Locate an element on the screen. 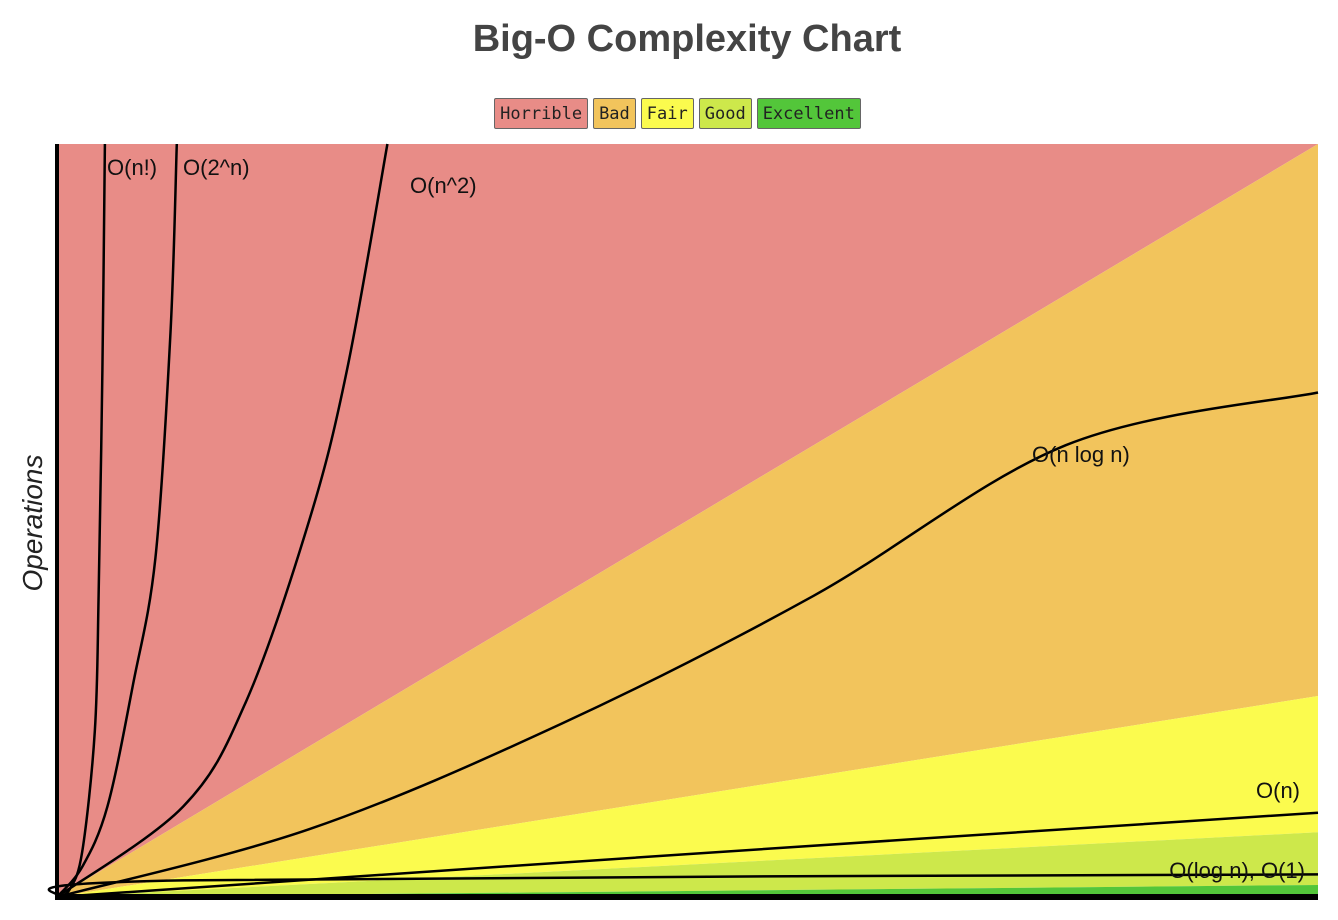 Image resolution: width=1338 pixels, height=920 pixels. legend-item-fair: Fair is located at coordinates (667, 113).